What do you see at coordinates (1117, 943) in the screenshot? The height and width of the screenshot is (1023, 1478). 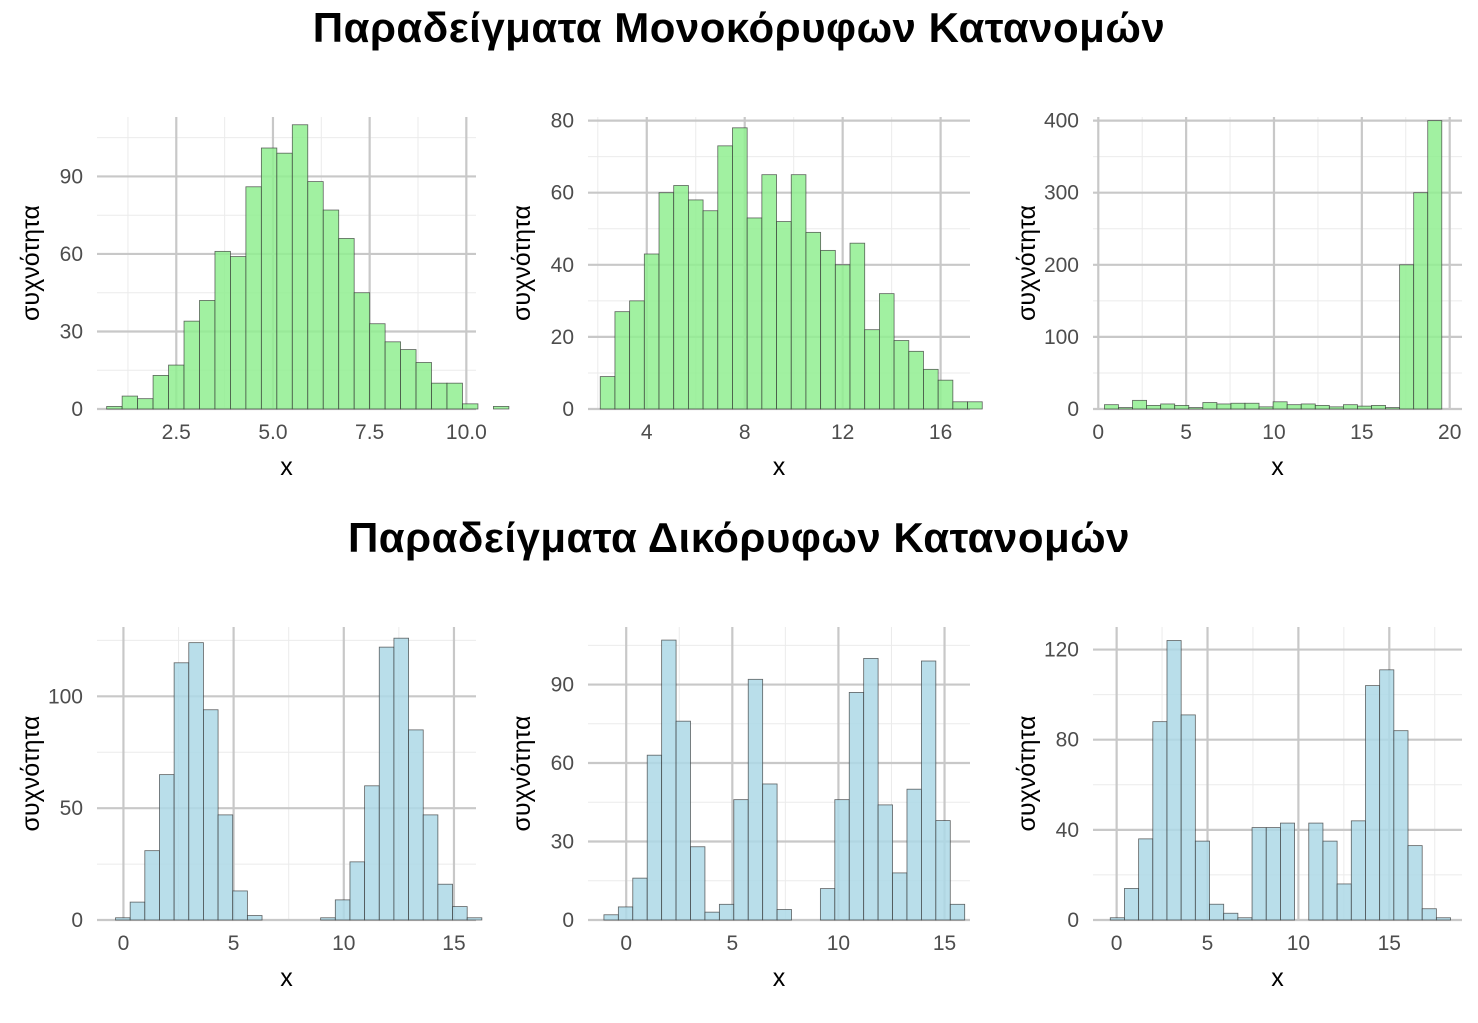 I see `x-tick-label: 0` at bounding box center [1117, 943].